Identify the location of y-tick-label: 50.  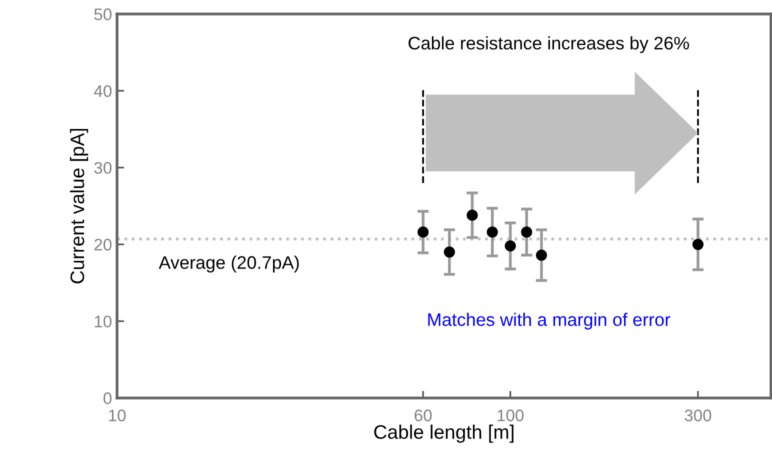
(103, 14).